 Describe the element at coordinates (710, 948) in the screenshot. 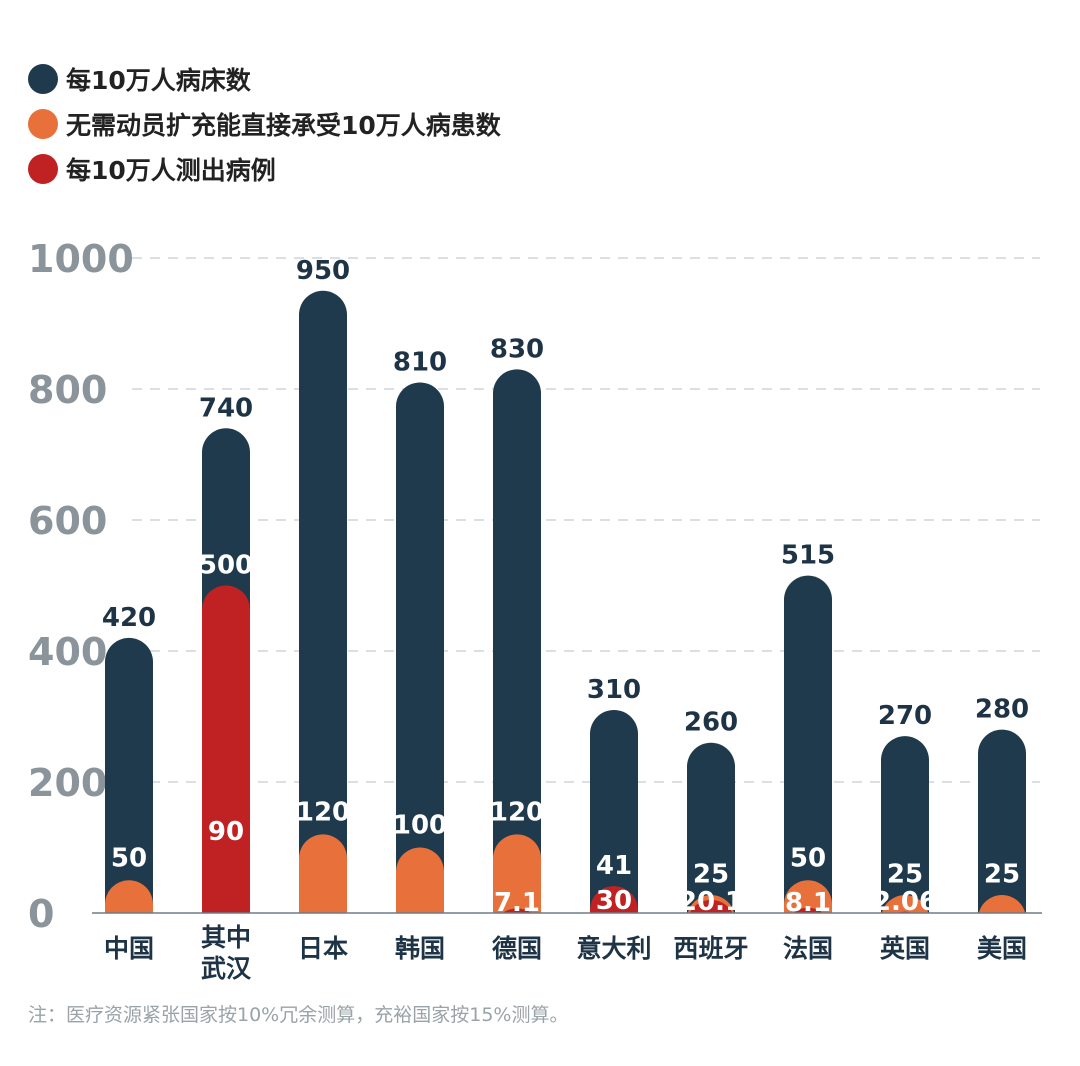

I see `category-label-6: 西班牙` at that location.